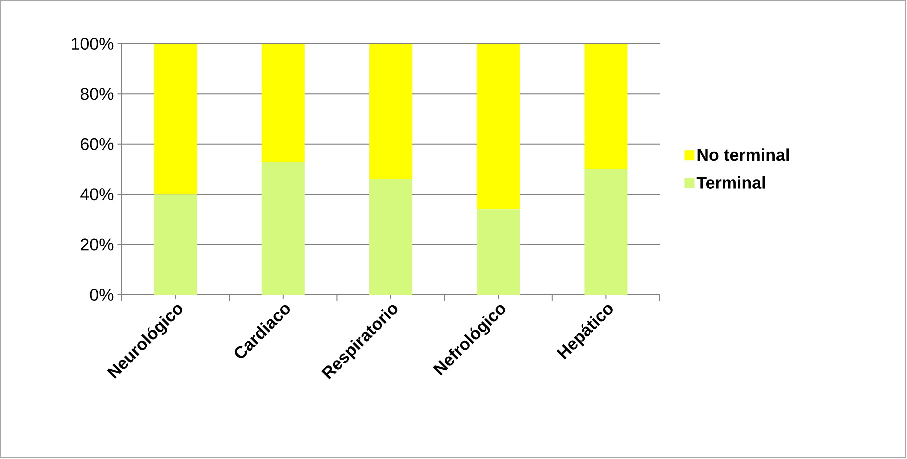 Image resolution: width=907 pixels, height=459 pixels. I want to click on y-tick-label: 60%, so click(97, 144).